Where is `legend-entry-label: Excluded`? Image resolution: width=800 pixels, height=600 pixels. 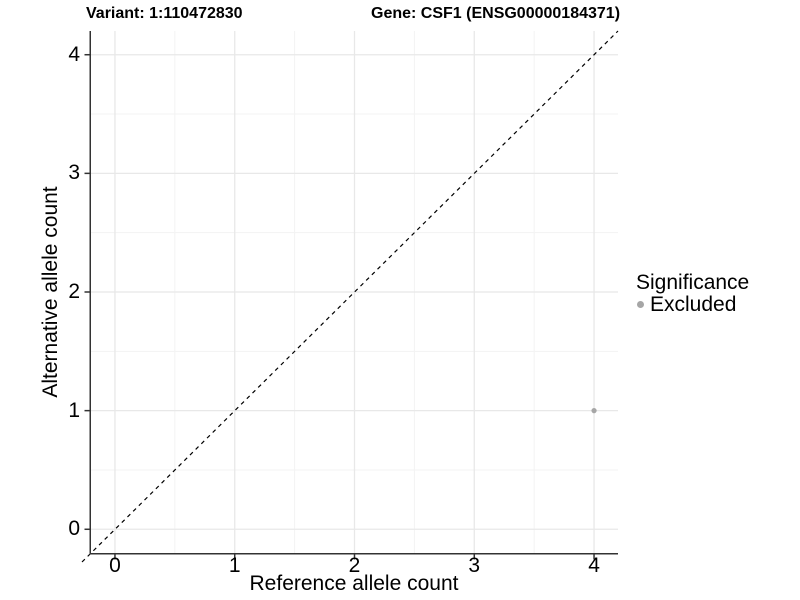
legend-entry-label: Excluded is located at coordinates (693, 304).